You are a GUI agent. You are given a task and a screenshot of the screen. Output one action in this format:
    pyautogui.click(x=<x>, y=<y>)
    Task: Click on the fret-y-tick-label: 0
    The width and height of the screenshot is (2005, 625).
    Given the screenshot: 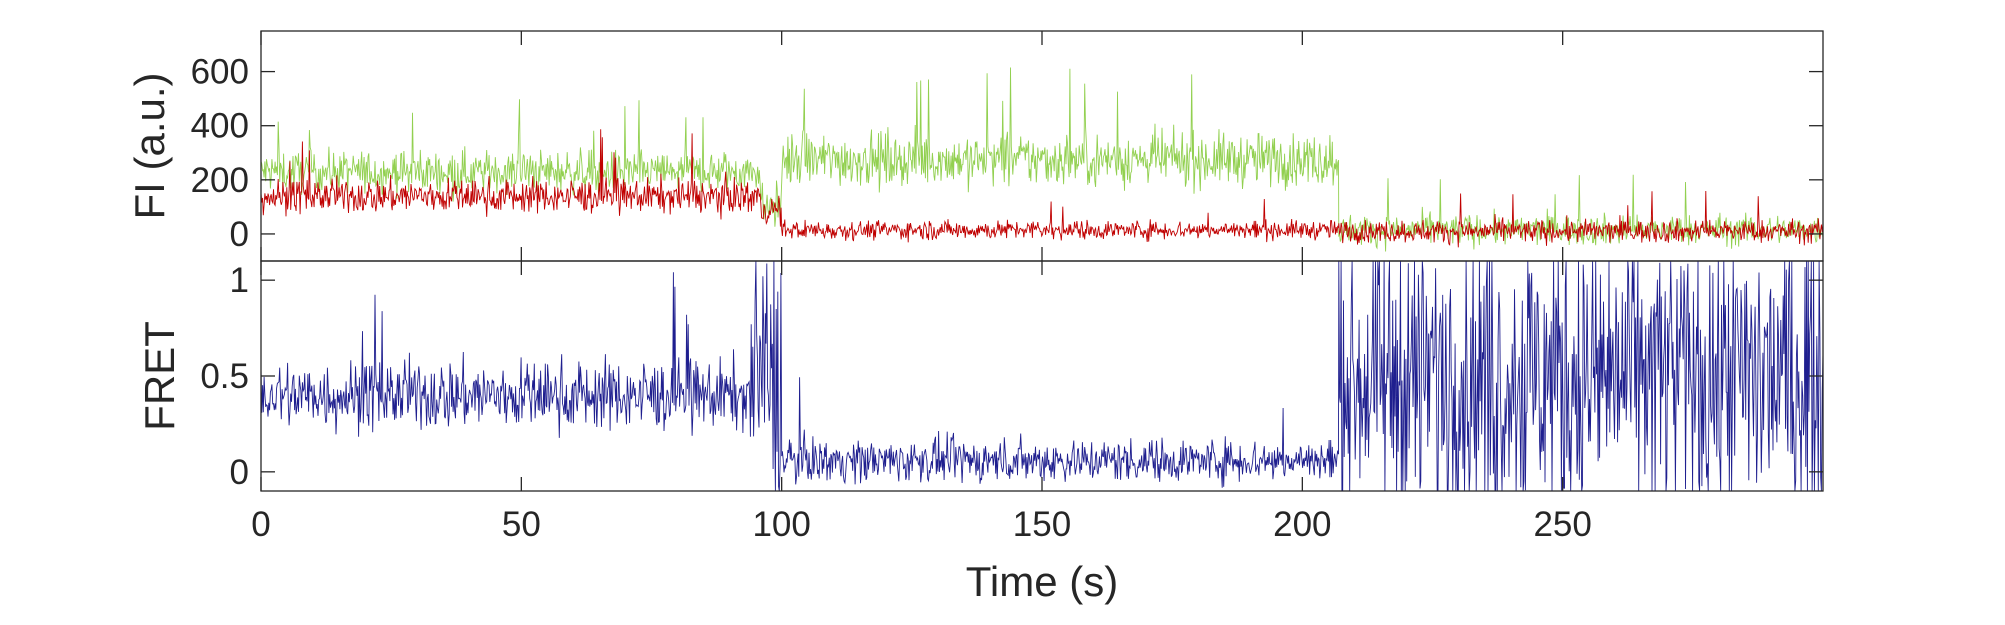 What is the action you would take?
    pyautogui.click(x=239, y=472)
    